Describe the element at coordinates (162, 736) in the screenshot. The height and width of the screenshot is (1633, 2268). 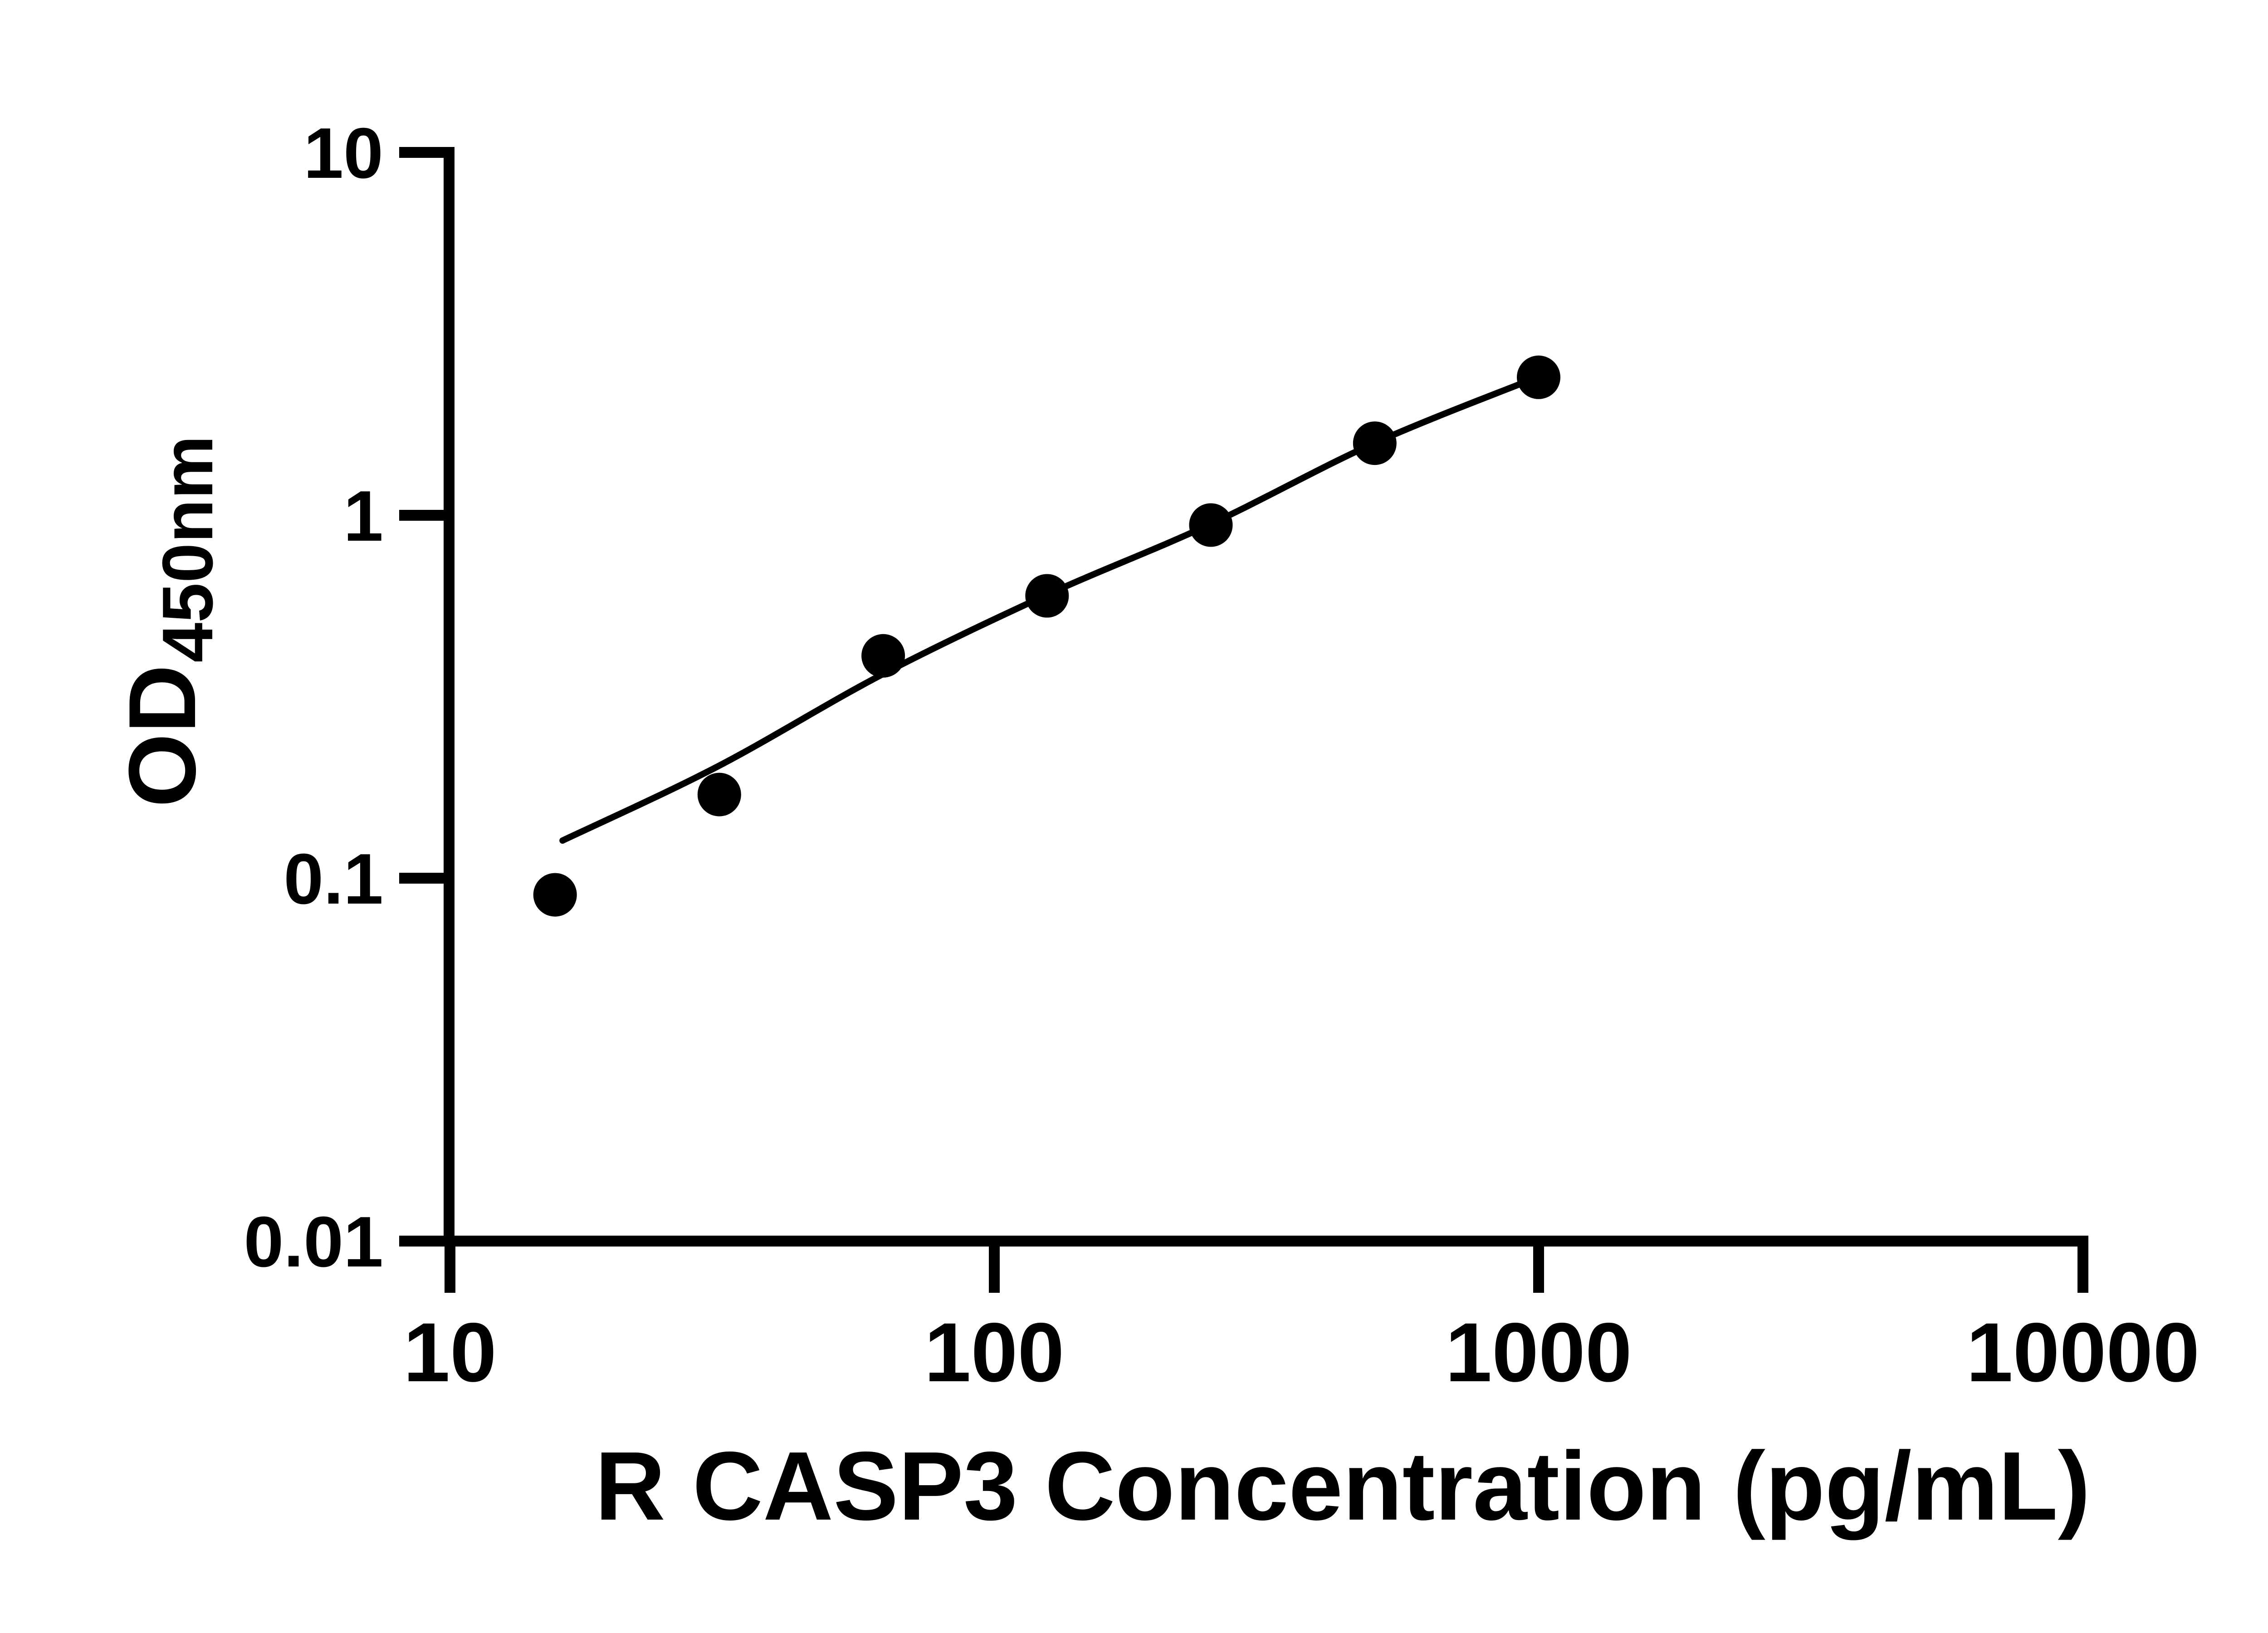
I see `y-axis-title-main: OD` at that location.